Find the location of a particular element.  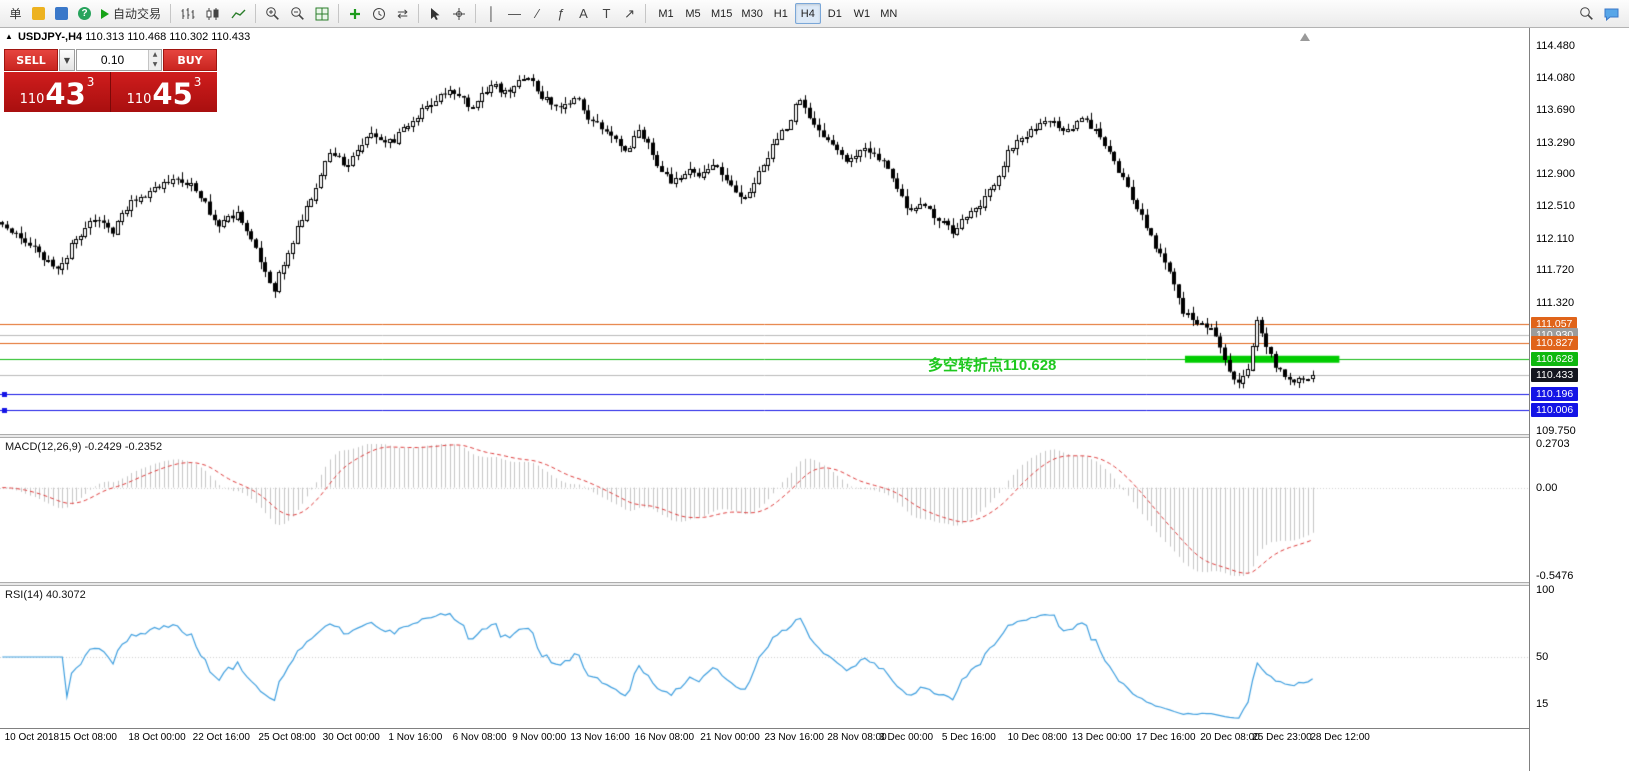

pivot-annotation: 多空转折点110.628 is located at coordinates (992, 365).